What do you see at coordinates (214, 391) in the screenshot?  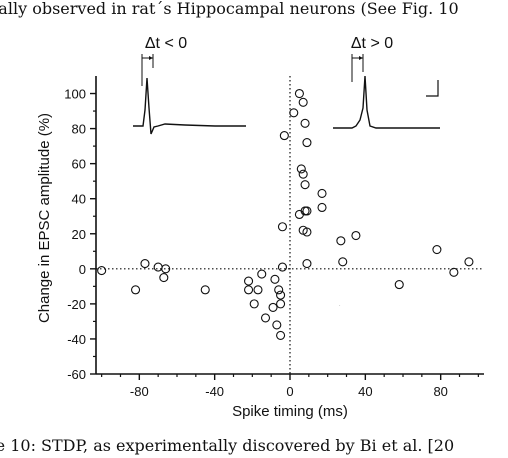 I see `x-tick-label: -40` at bounding box center [214, 391].